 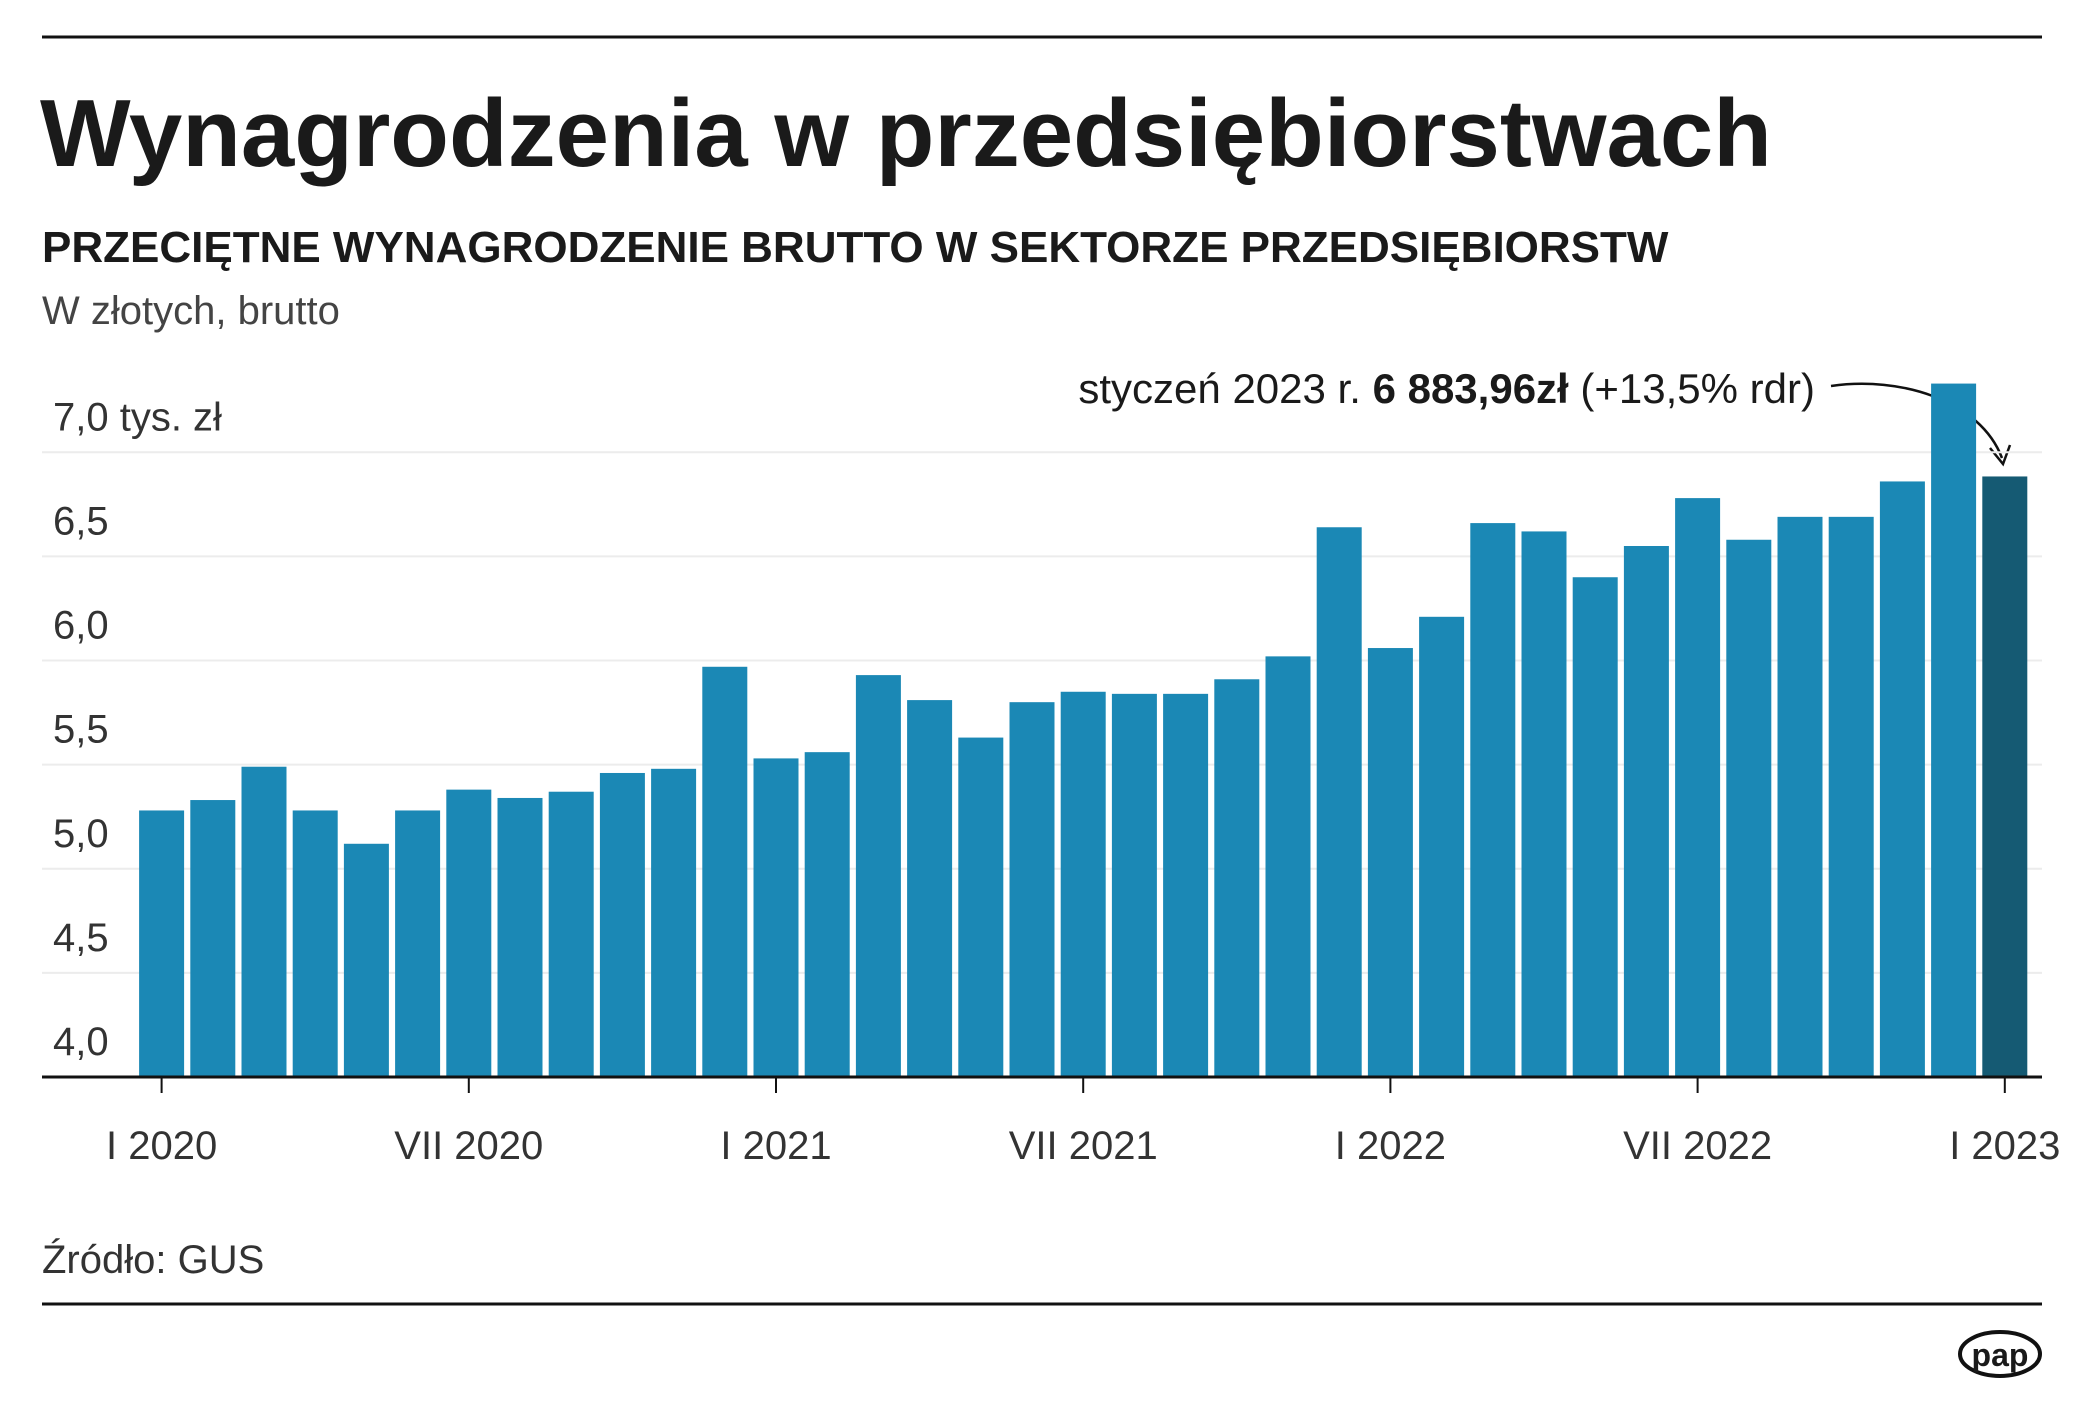 What do you see at coordinates (81, 521) in the screenshot?
I see `y-tick-label: 6,5` at bounding box center [81, 521].